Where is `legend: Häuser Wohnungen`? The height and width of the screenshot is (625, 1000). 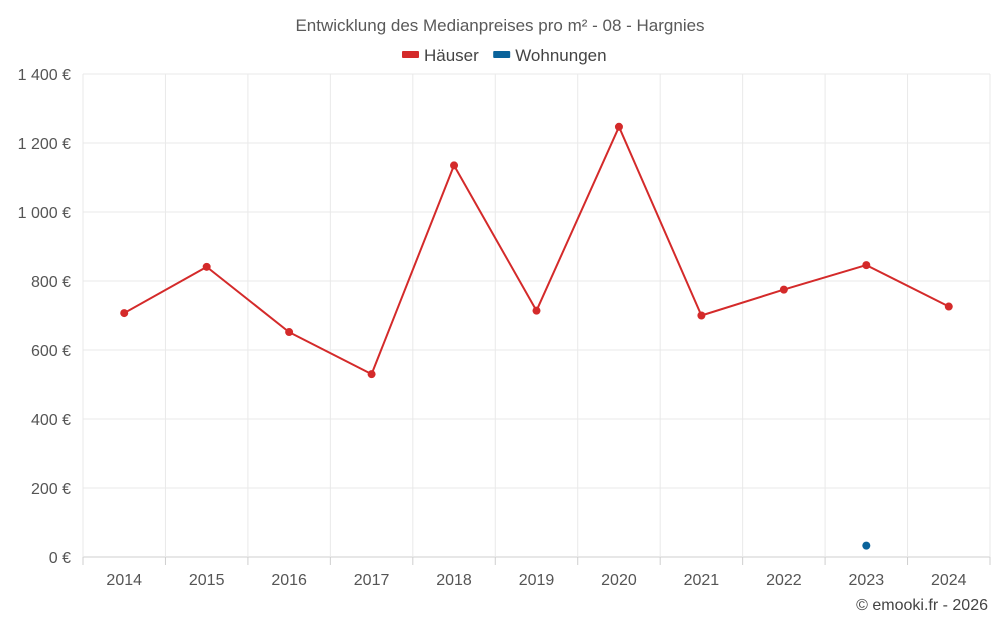
legend: Häuser Wohnungen is located at coordinates (504, 55).